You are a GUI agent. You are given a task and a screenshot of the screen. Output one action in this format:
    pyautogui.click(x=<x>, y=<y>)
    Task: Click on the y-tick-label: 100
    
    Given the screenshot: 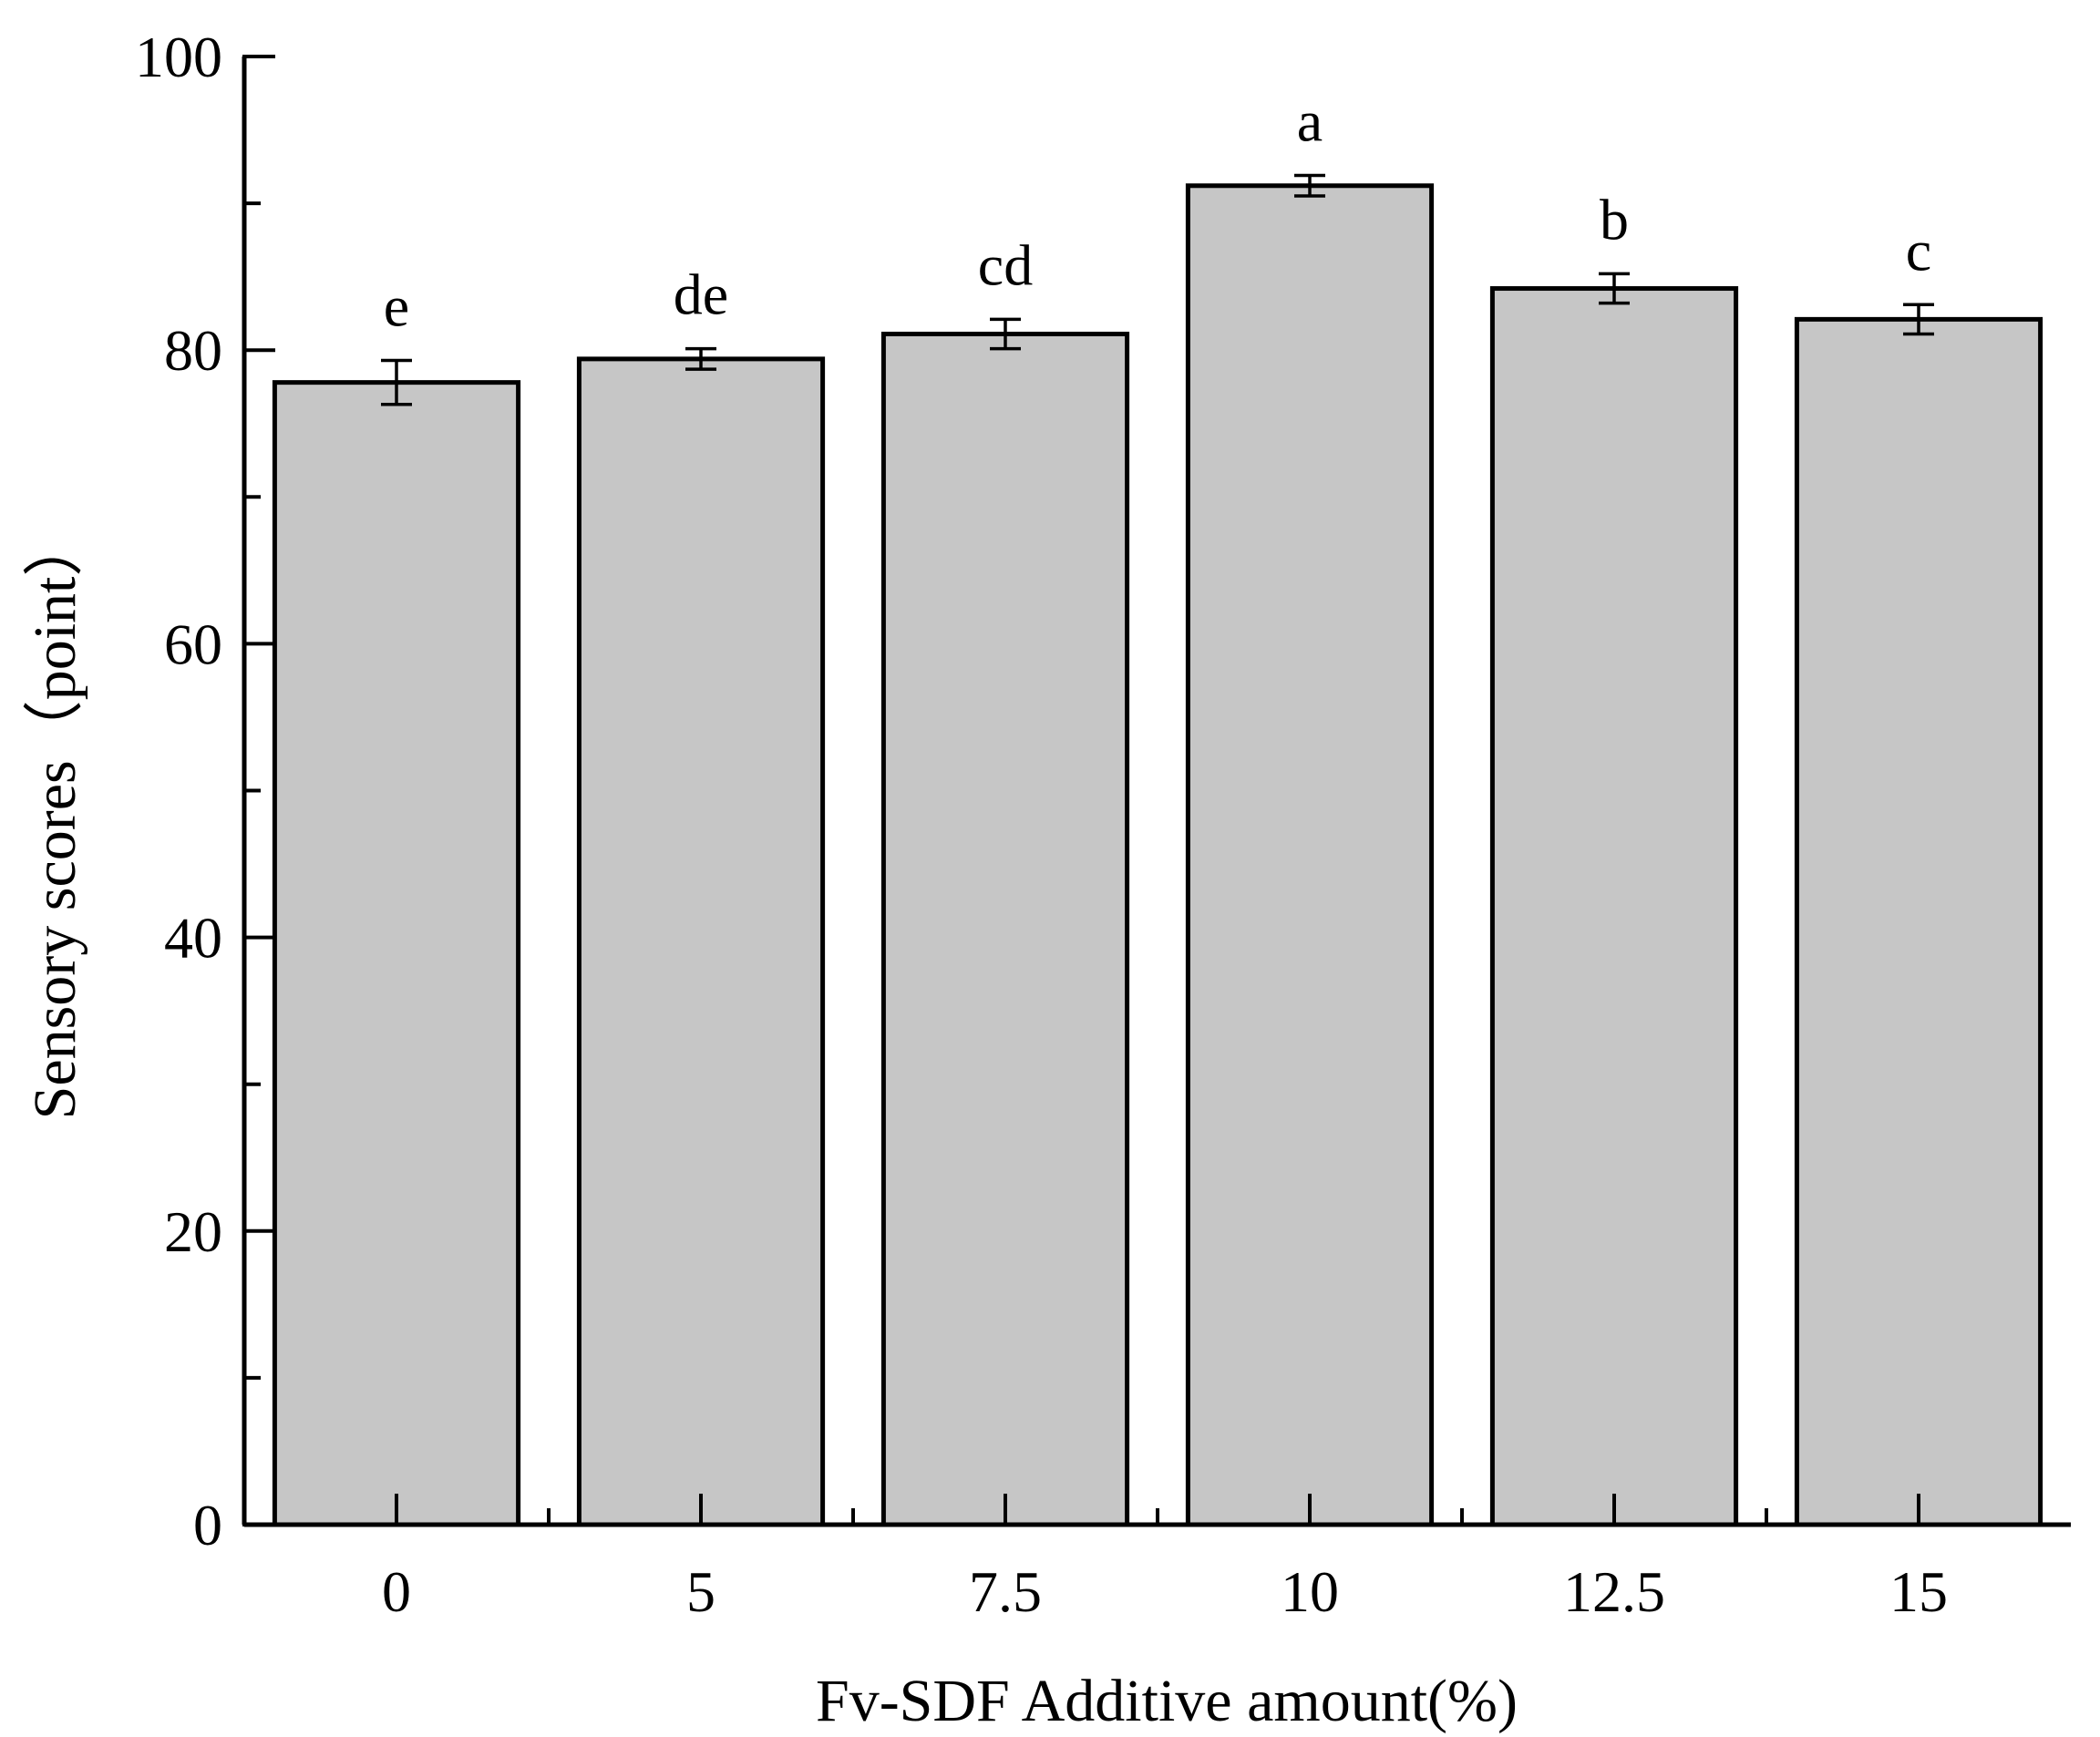 What is the action you would take?
    pyautogui.click(x=178, y=57)
    